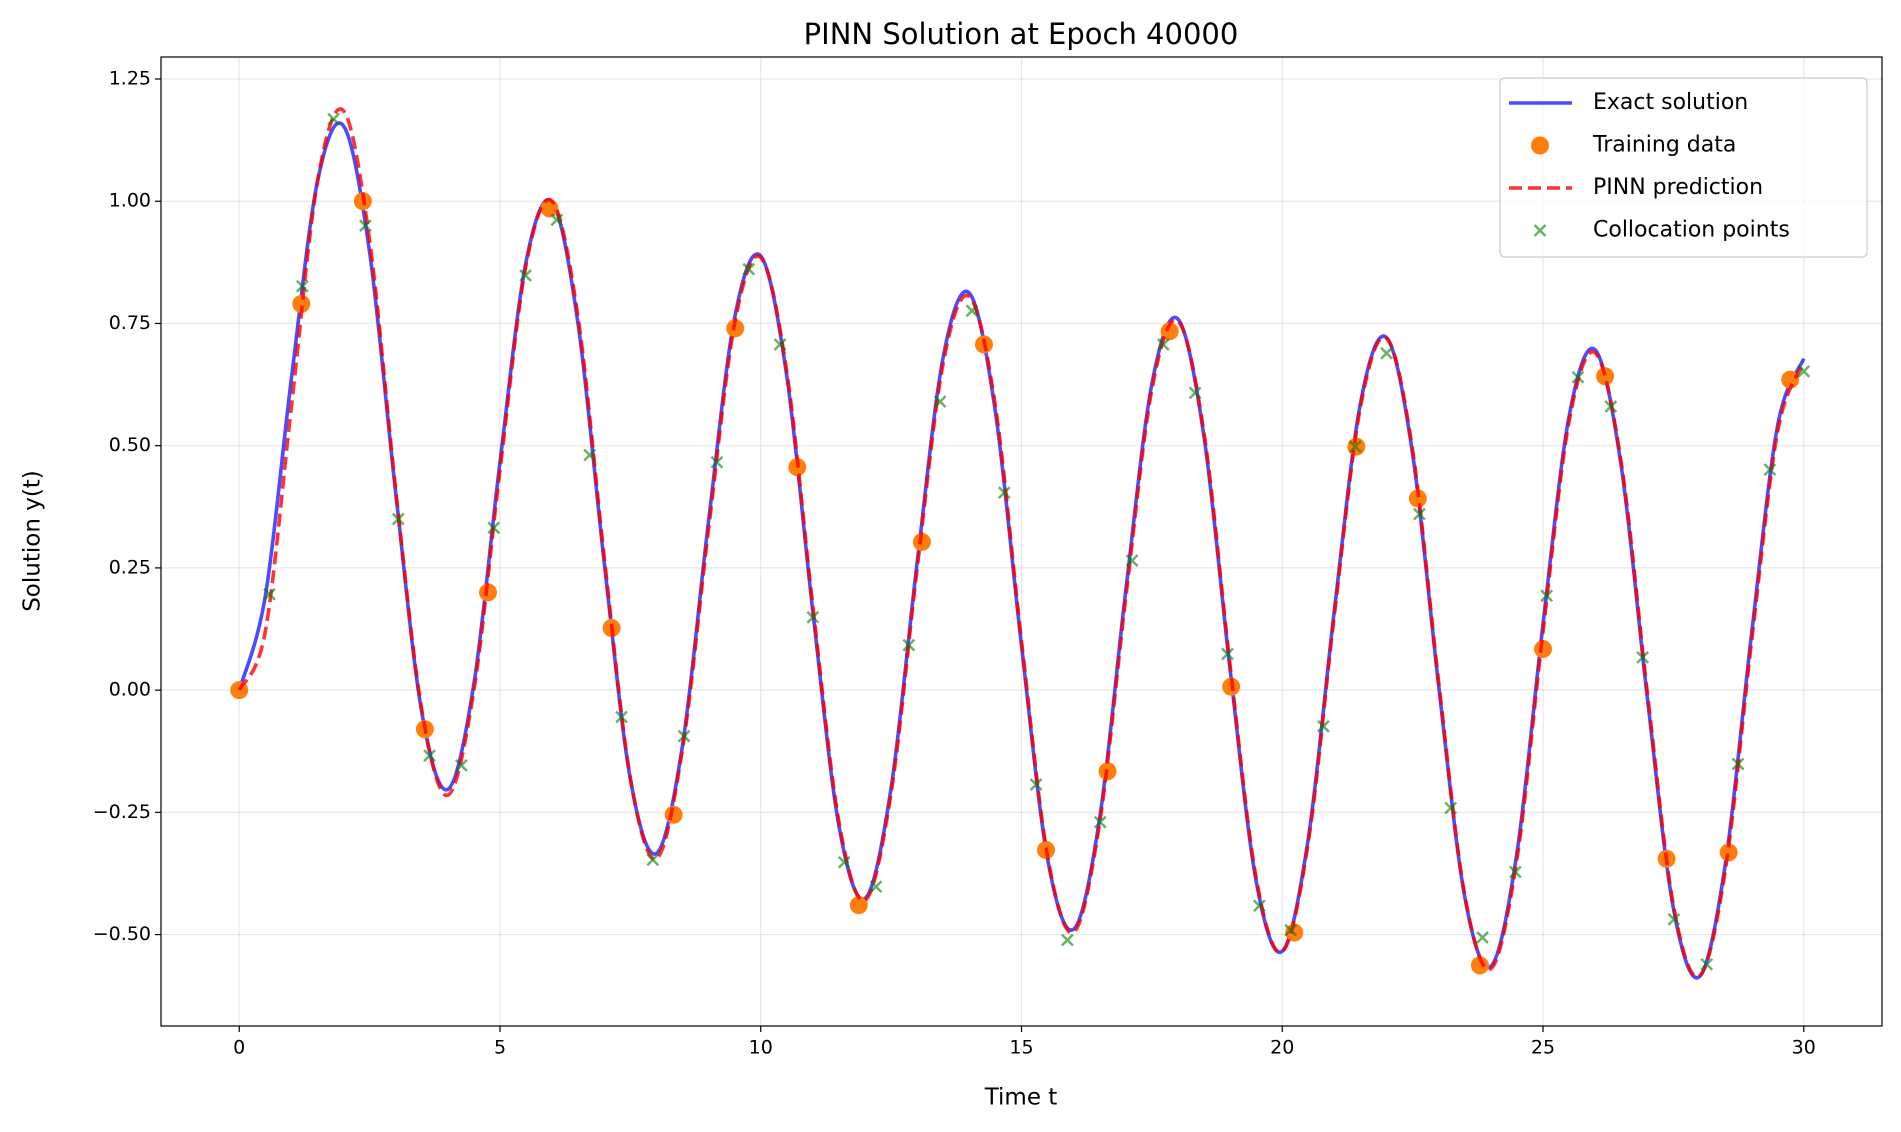 The height and width of the screenshot is (1132, 1901). What do you see at coordinates (130, 201) in the screenshot?
I see `y-tick-label: 1.00` at bounding box center [130, 201].